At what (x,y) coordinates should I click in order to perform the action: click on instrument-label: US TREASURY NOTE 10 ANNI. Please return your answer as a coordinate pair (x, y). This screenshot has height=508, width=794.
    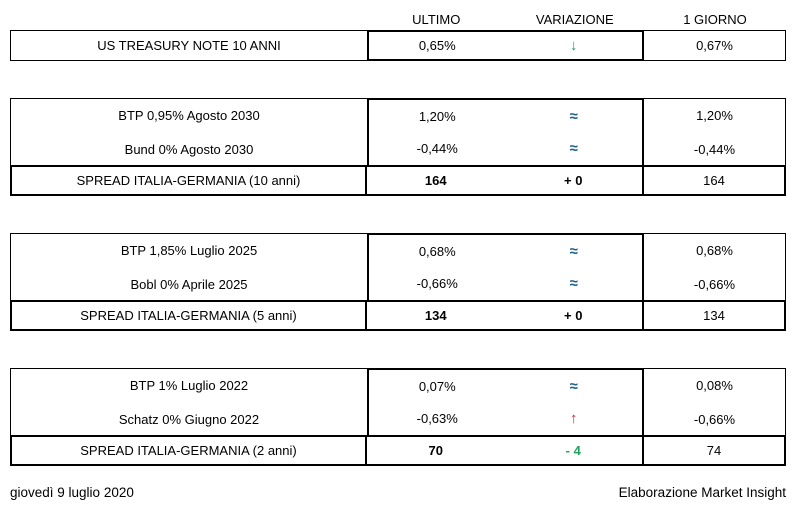
    Looking at the image, I should click on (189, 45).